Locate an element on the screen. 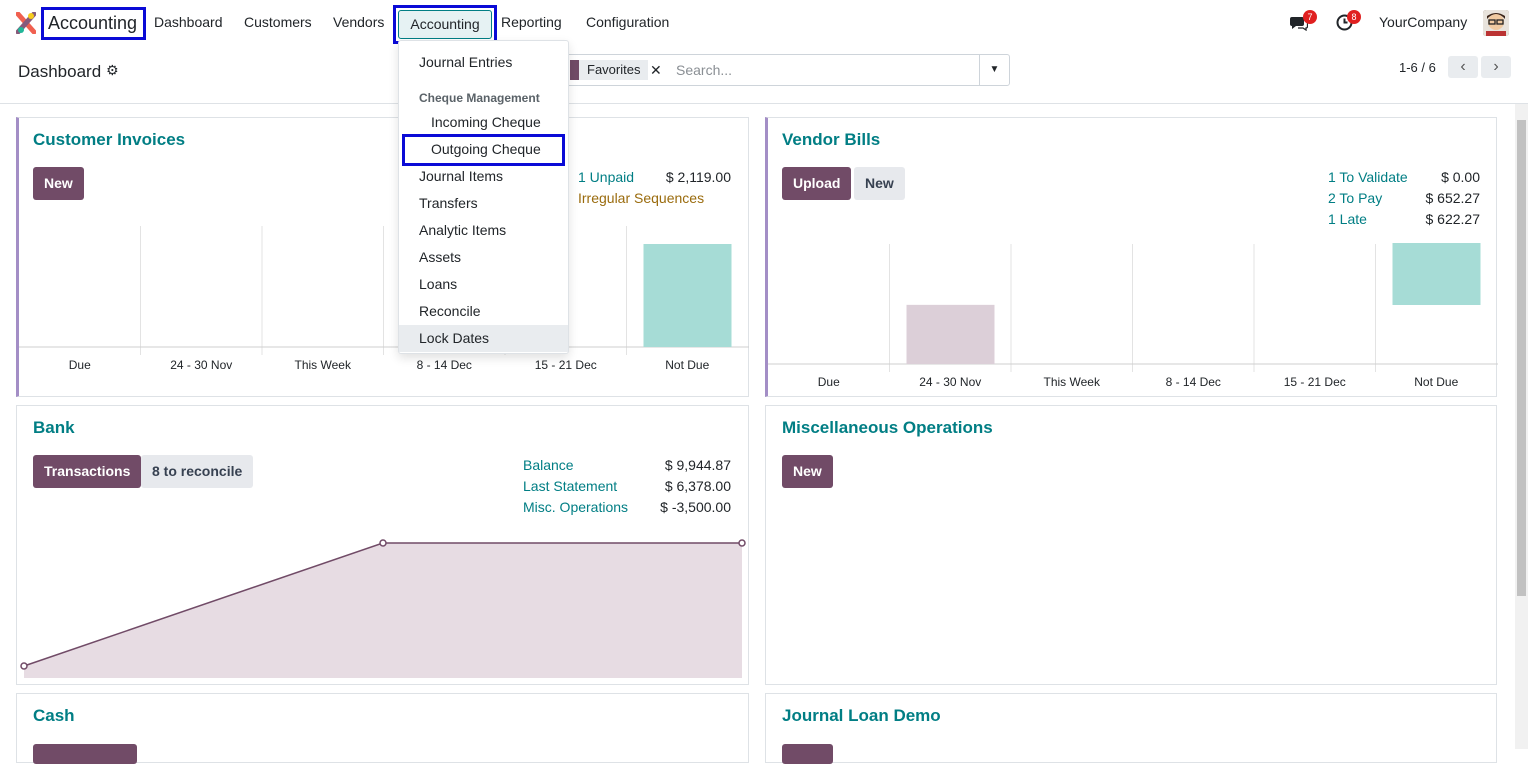 This screenshot has height=764, width=1528. gear-icon: ⚙ is located at coordinates (112, 70).